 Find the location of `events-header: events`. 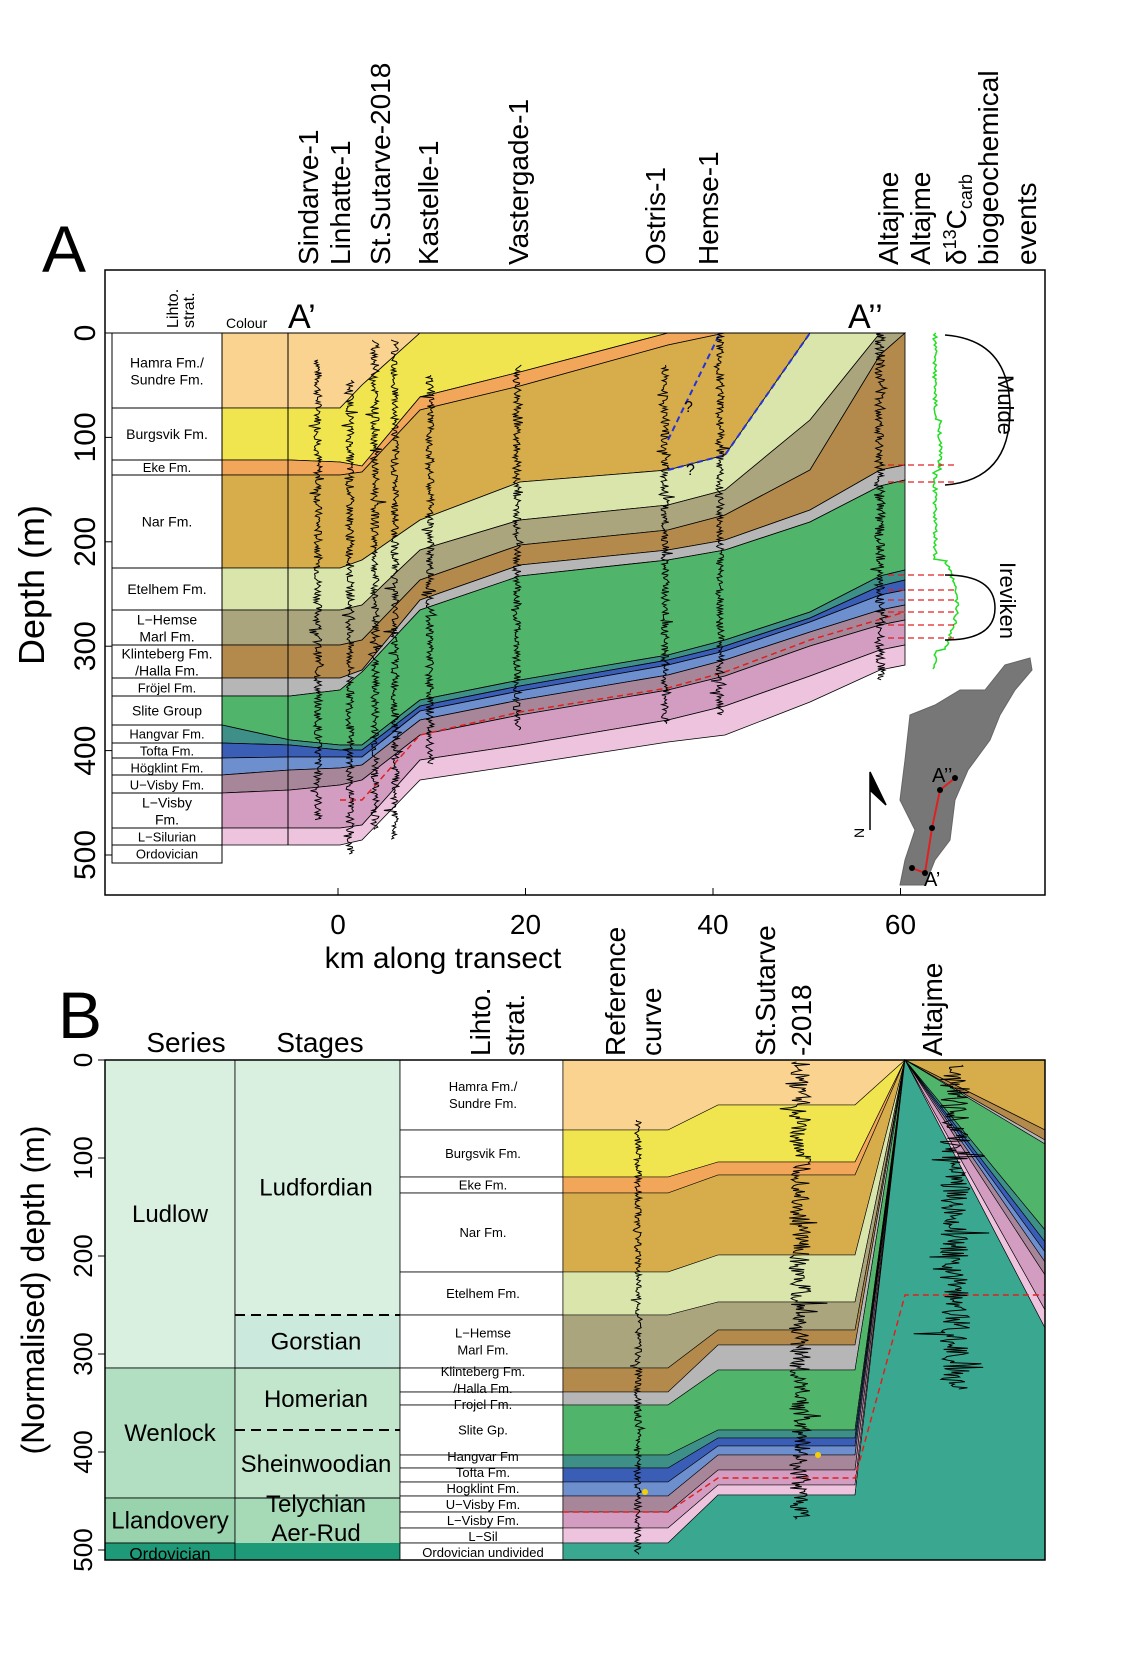

events-header: events is located at coordinates (1026, 224).